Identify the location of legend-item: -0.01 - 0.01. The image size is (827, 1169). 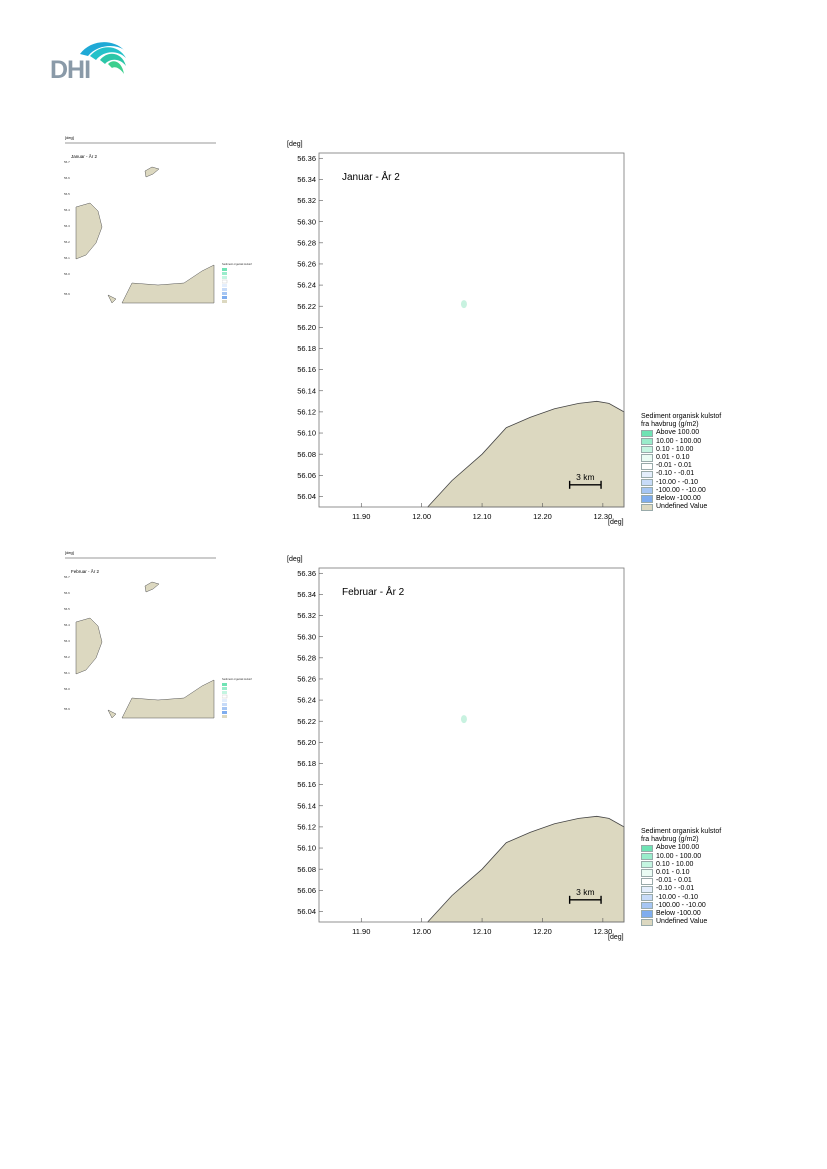
(683, 466).